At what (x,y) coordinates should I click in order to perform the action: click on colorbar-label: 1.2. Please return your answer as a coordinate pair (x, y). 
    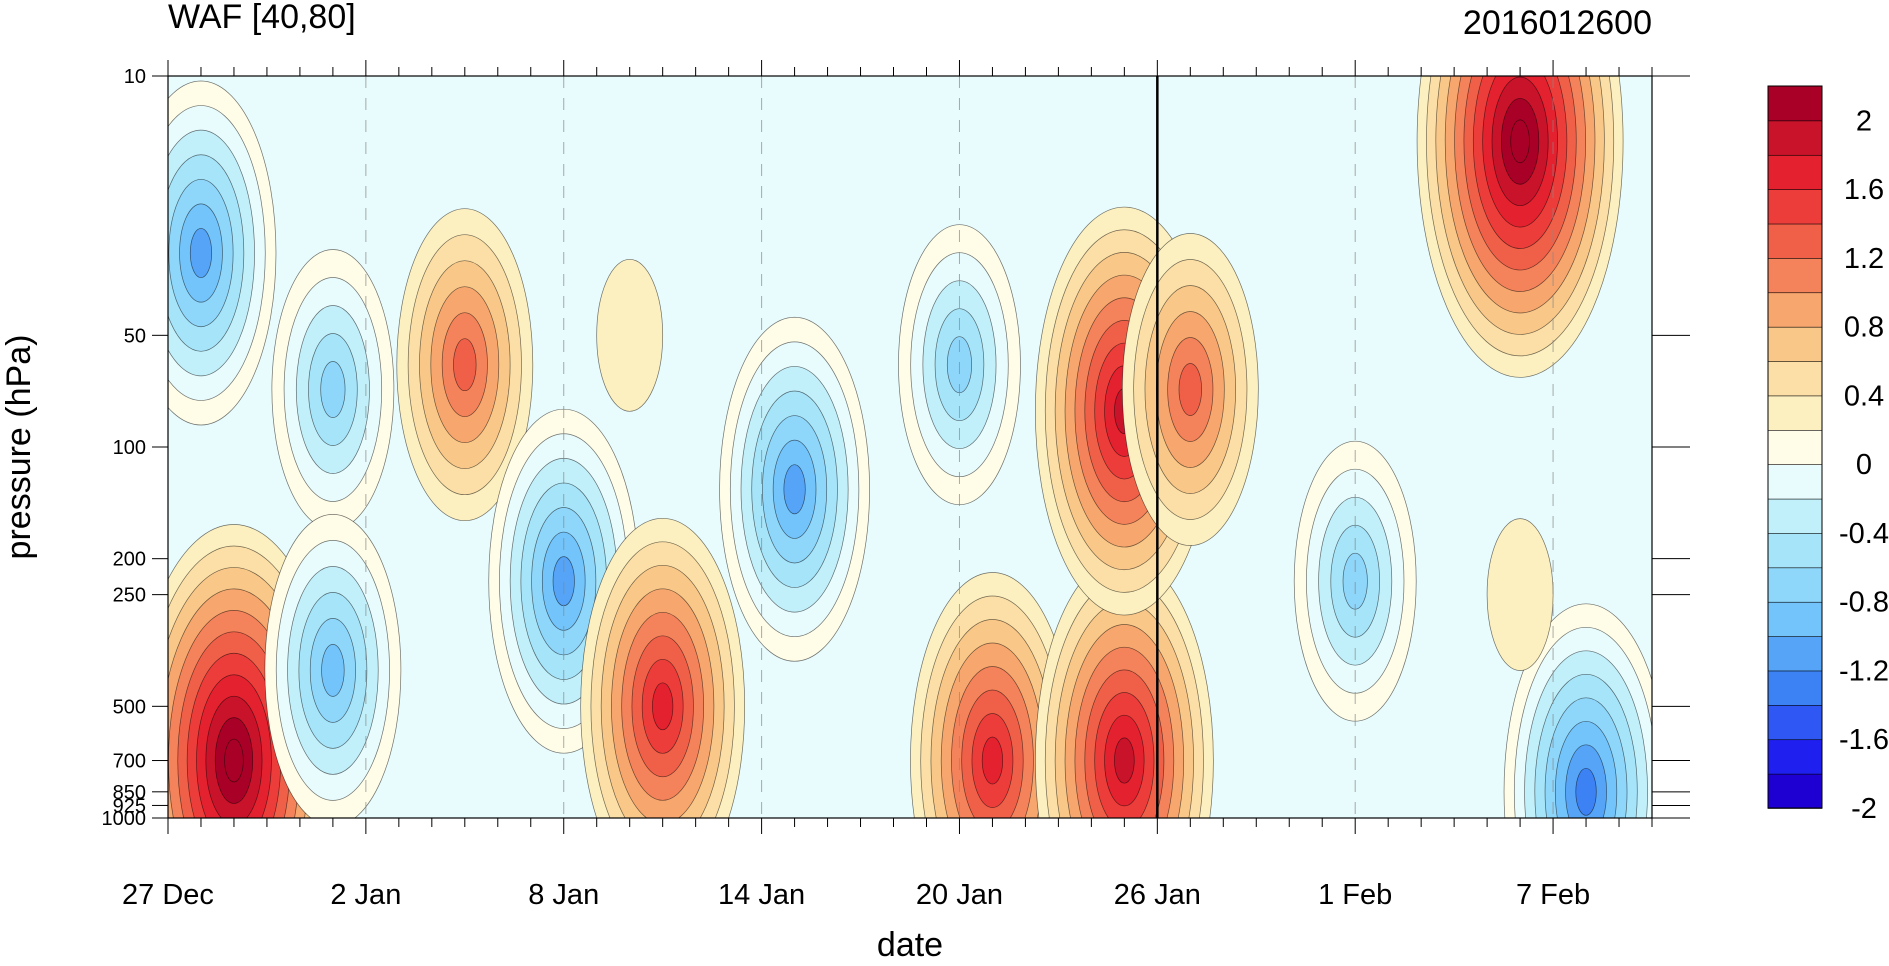
    Looking at the image, I should click on (1864, 259).